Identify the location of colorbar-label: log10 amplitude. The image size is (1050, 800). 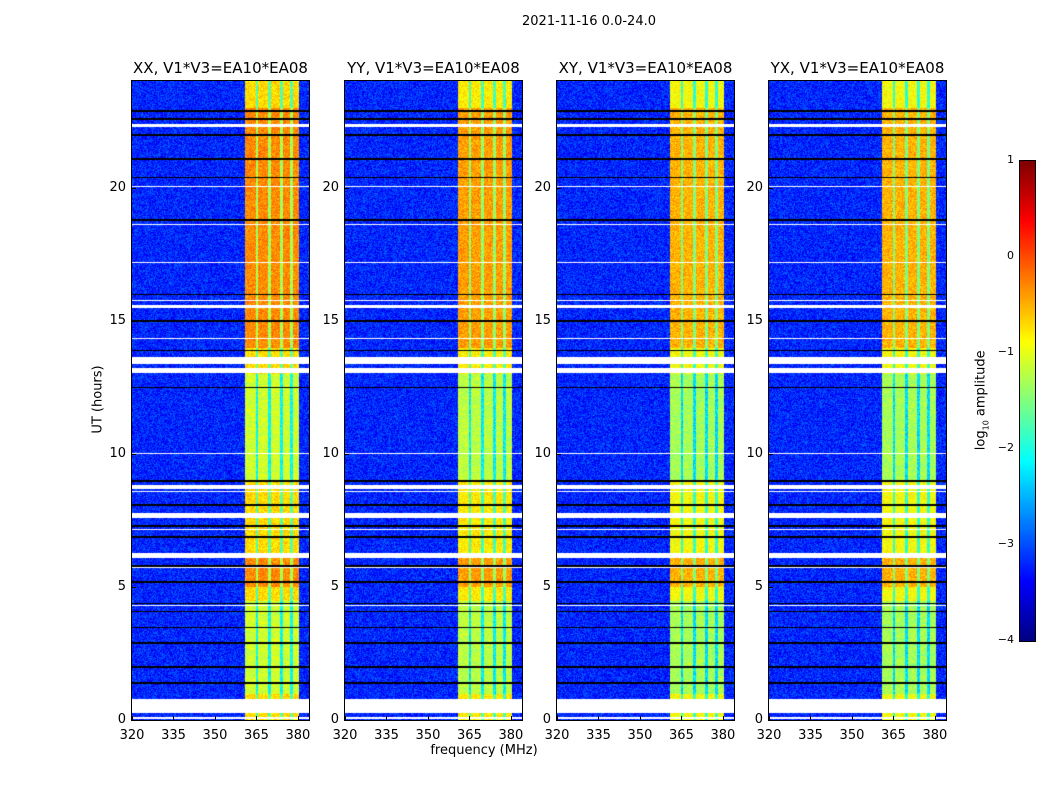
(982, 400).